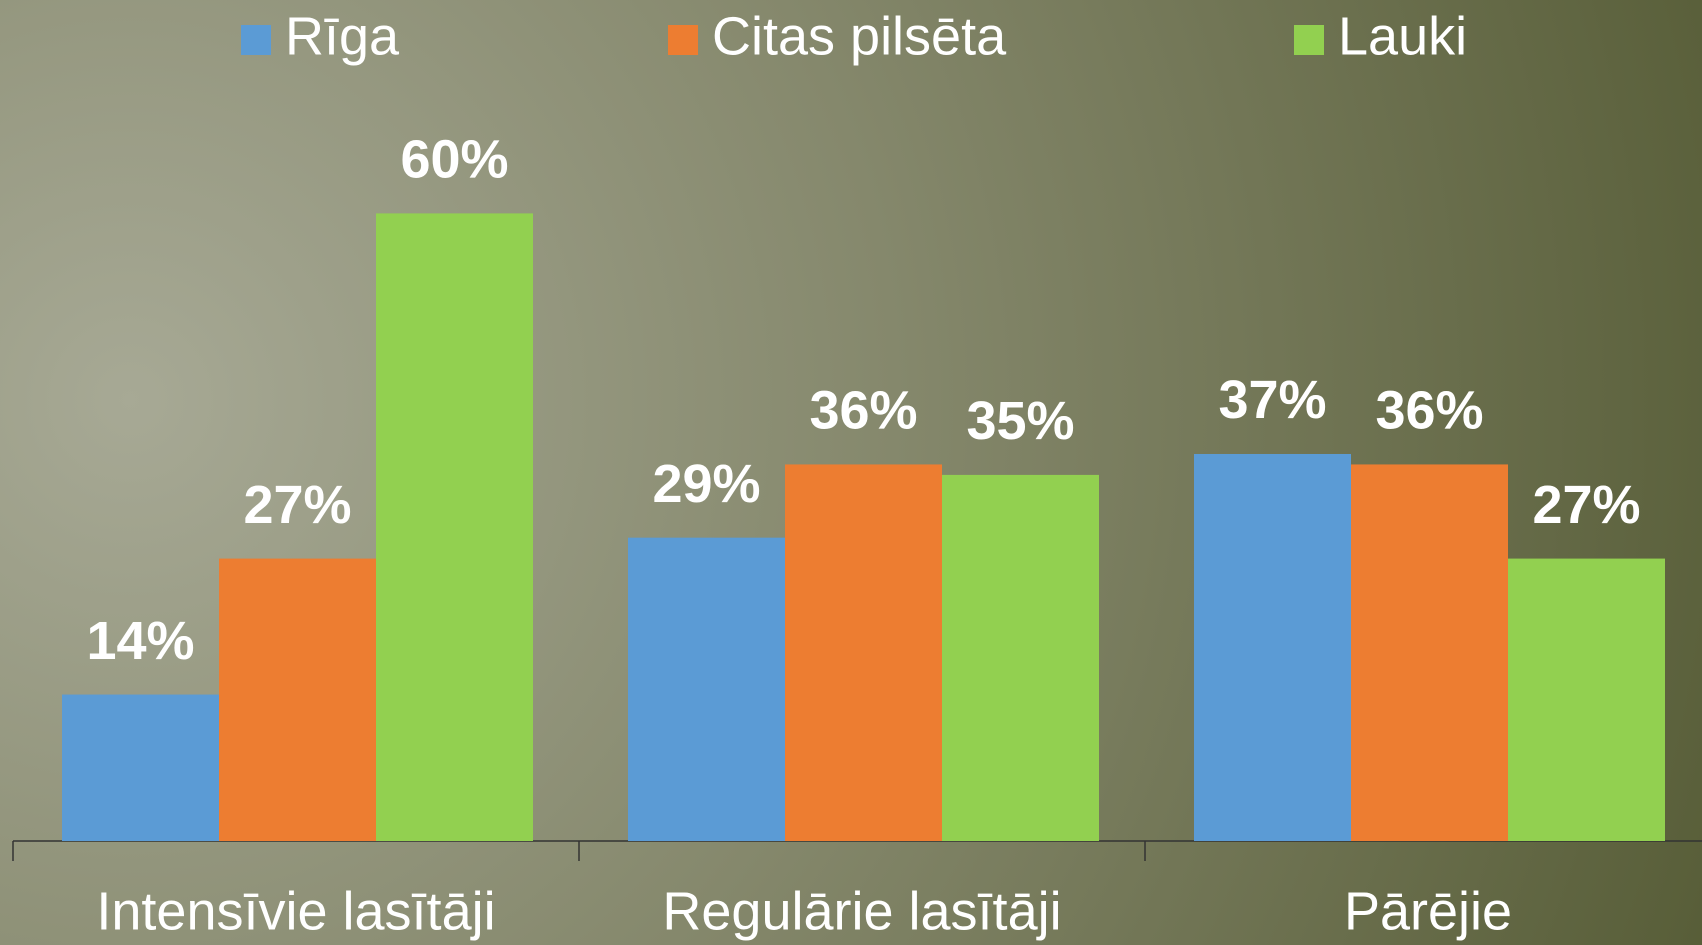 This screenshot has width=1702, height=945. What do you see at coordinates (861, 911) in the screenshot?
I see `x-tick-label: Regulārie lasītāji` at bounding box center [861, 911].